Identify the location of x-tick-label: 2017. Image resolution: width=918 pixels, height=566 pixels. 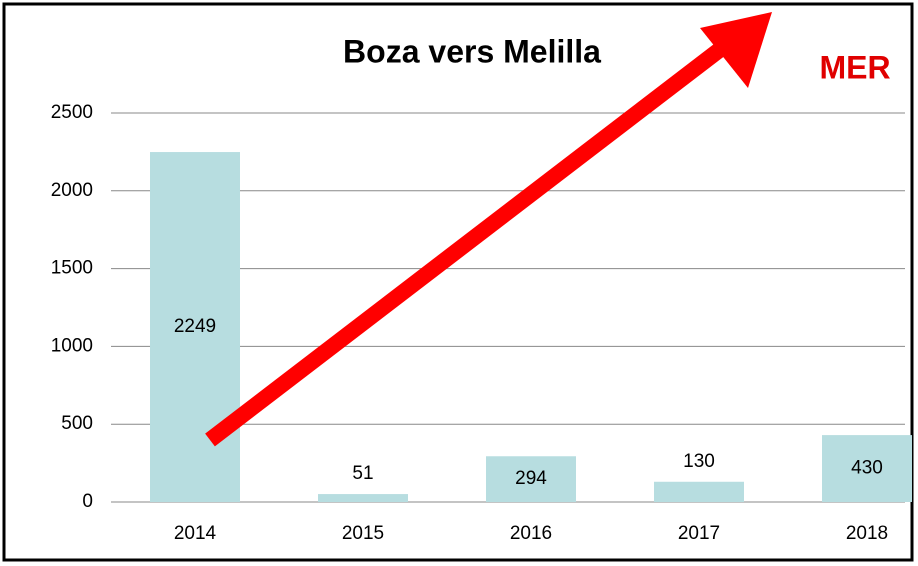
(699, 533).